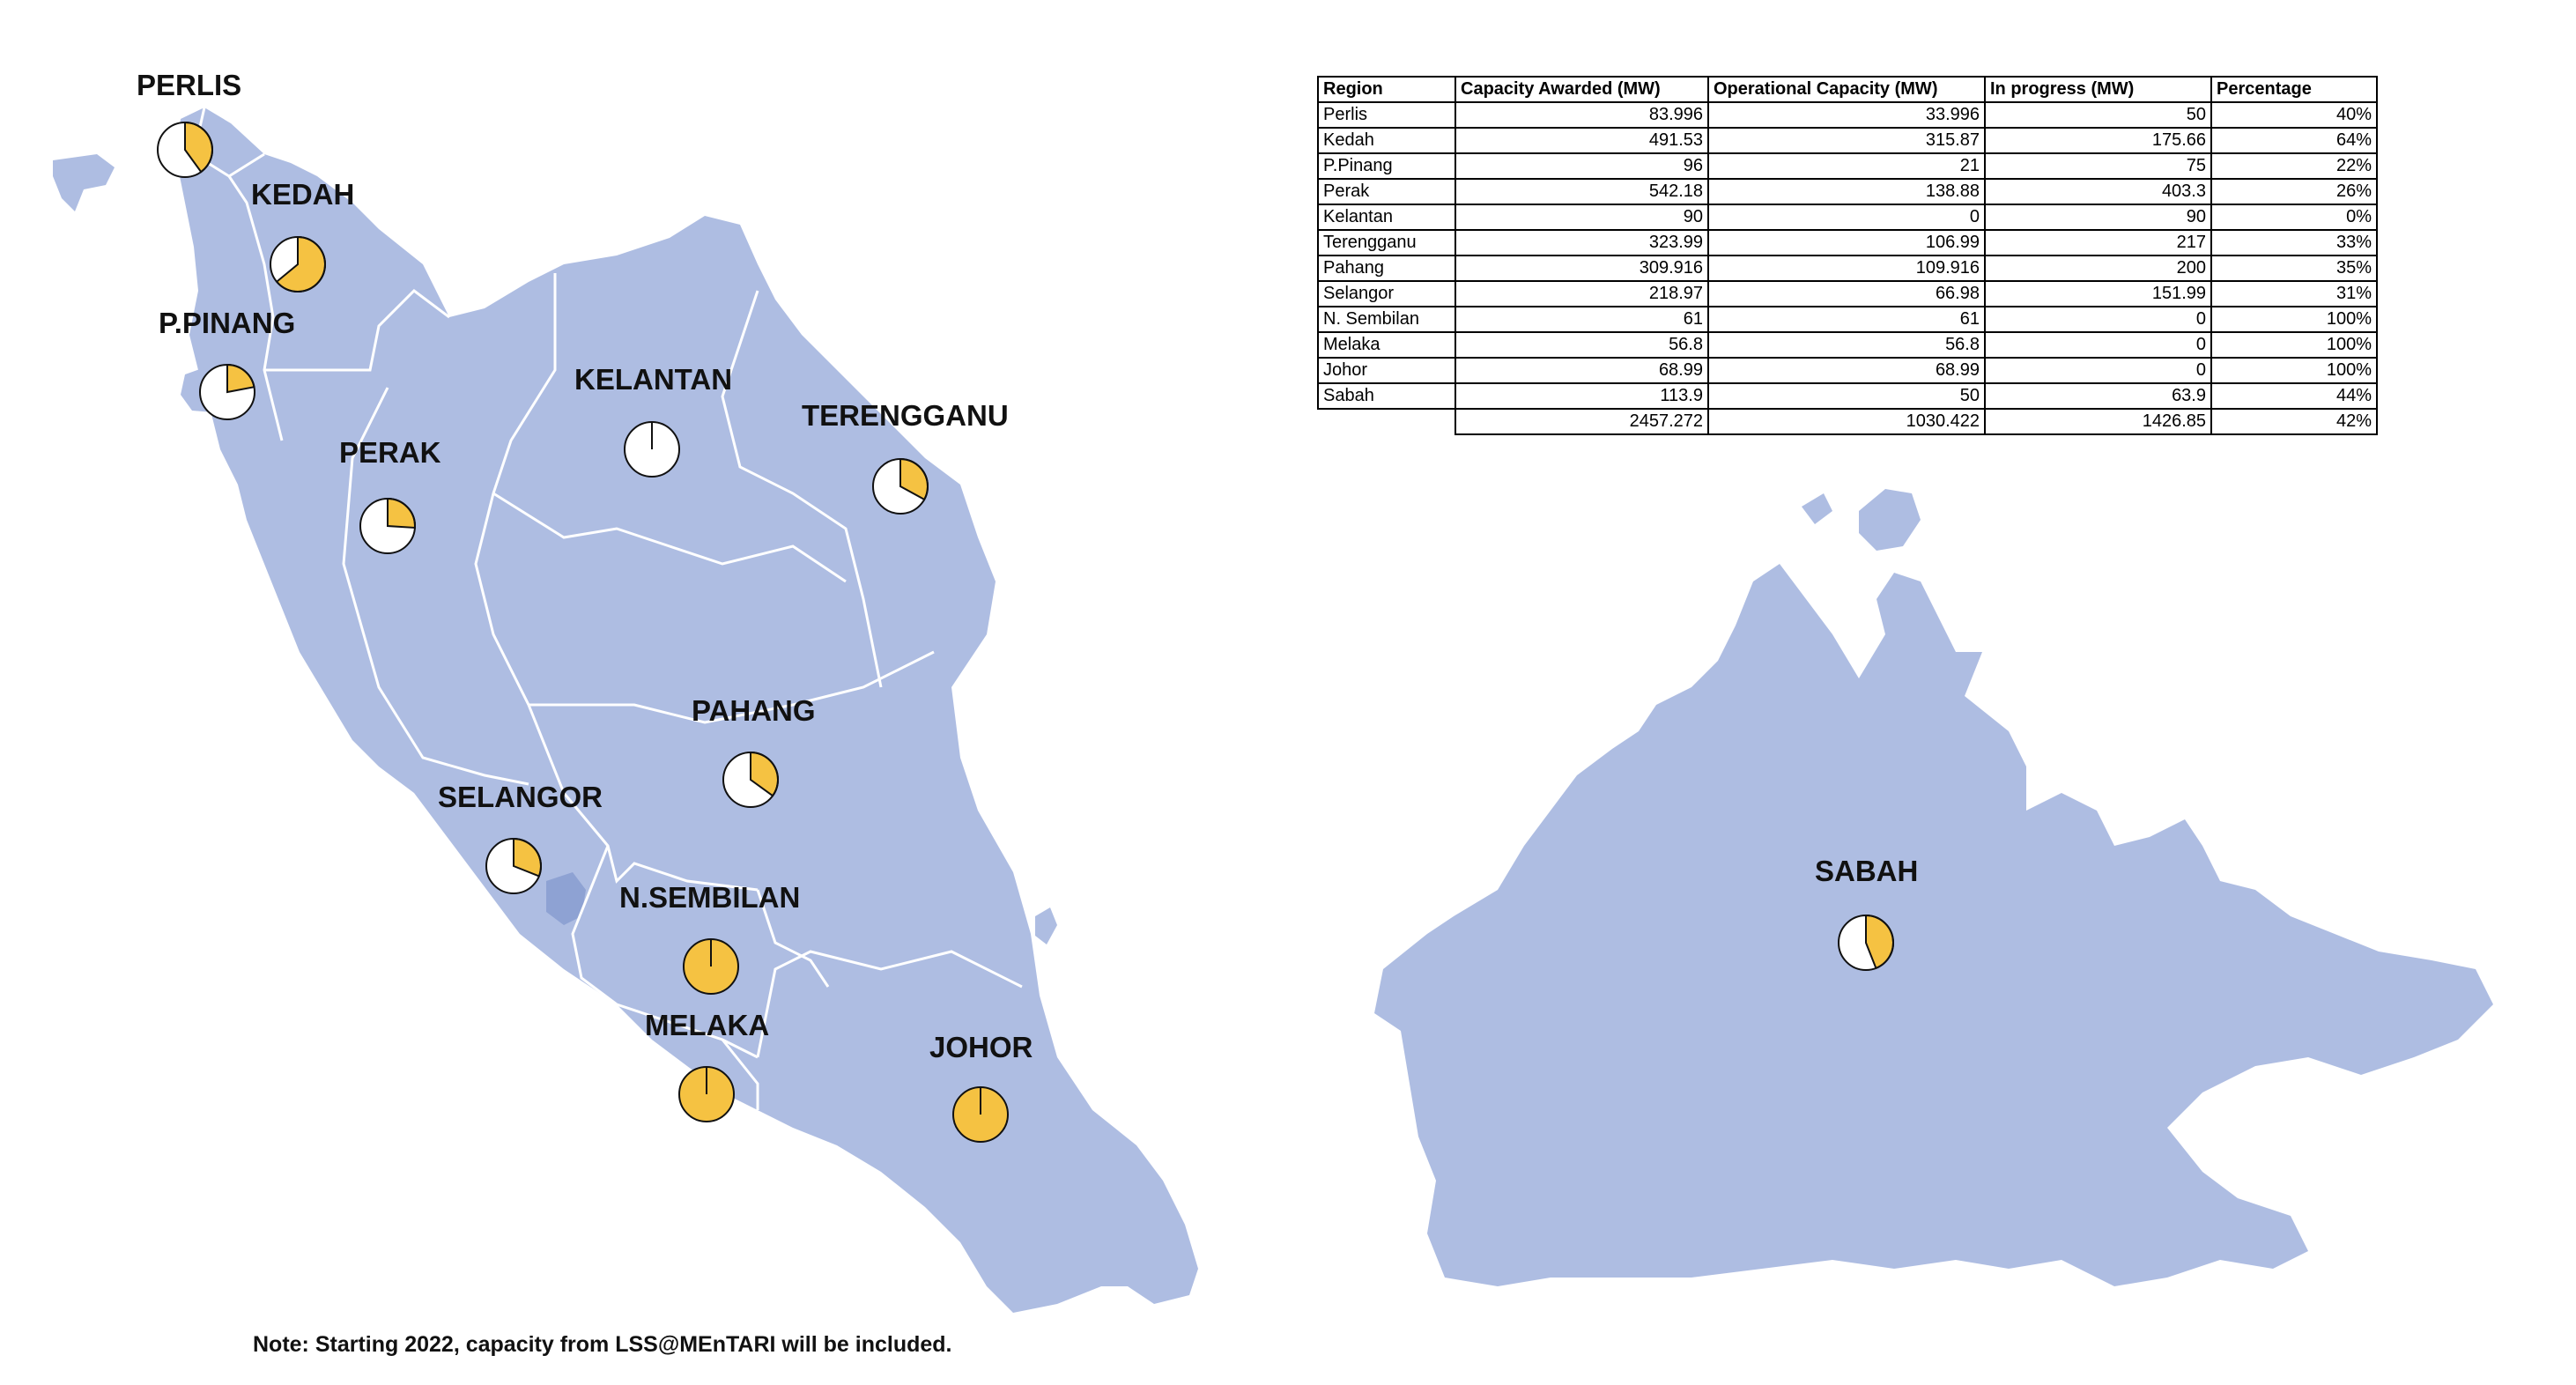 Image resolution: width=2576 pixels, height=1385 pixels. What do you see at coordinates (1386, 370) in the screenshot?
I see `table-cell: Johor` at bounding box center [1386, 370].